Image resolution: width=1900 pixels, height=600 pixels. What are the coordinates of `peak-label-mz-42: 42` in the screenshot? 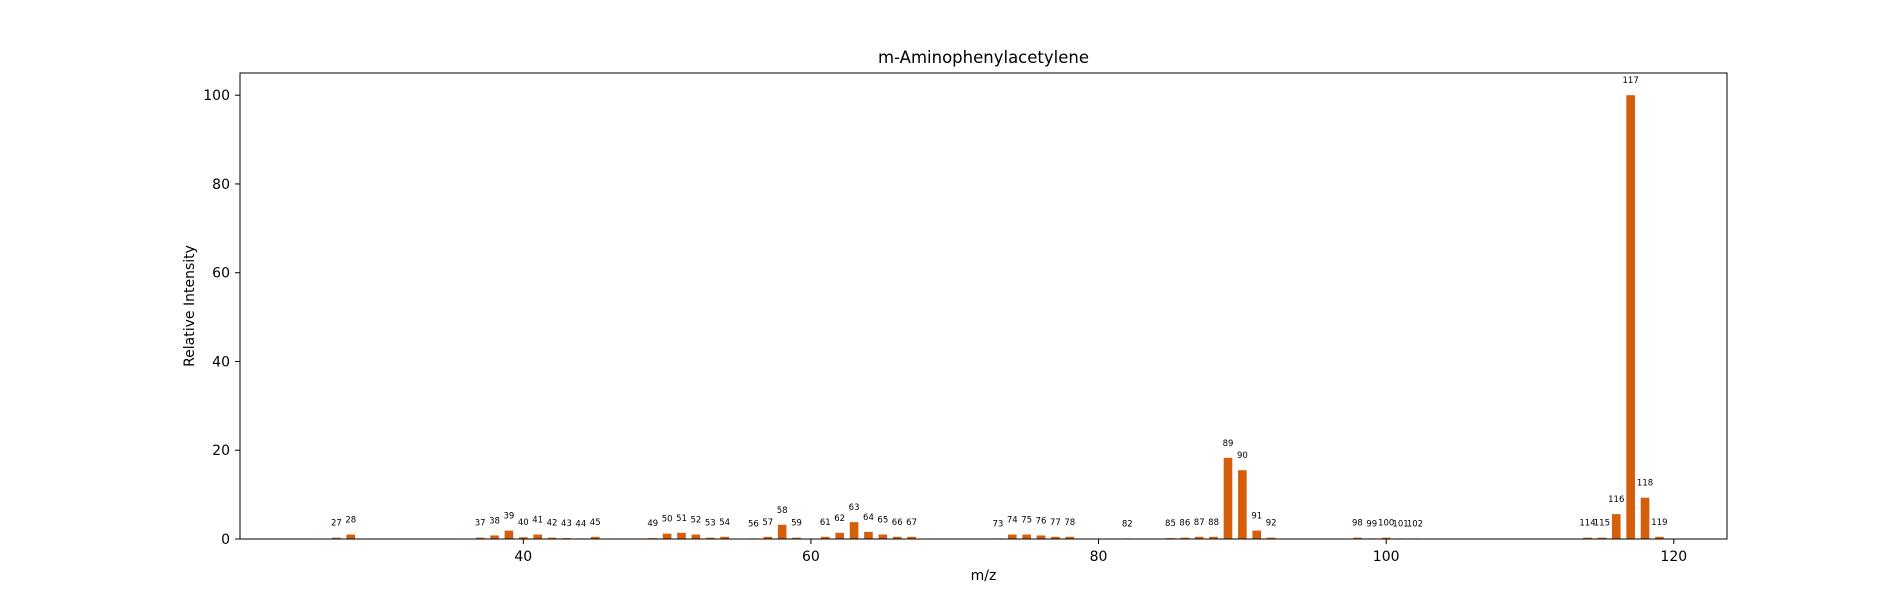 It's located at (552, 524).